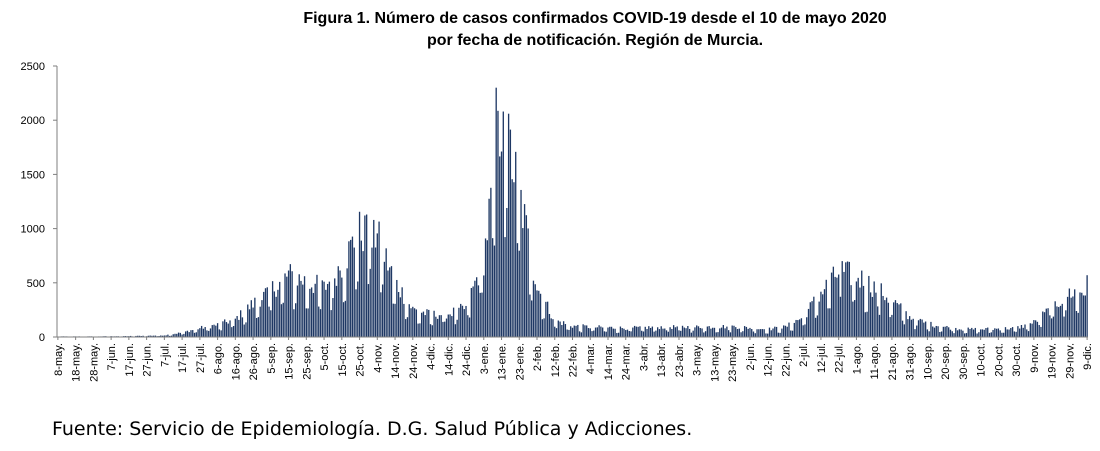 This screenshot has height=451, width=1100. What do you see at coordinates (680, 360) in the screenshot?
I see `x-tick-label: 23-abr.` at bounding box center [680, 360].